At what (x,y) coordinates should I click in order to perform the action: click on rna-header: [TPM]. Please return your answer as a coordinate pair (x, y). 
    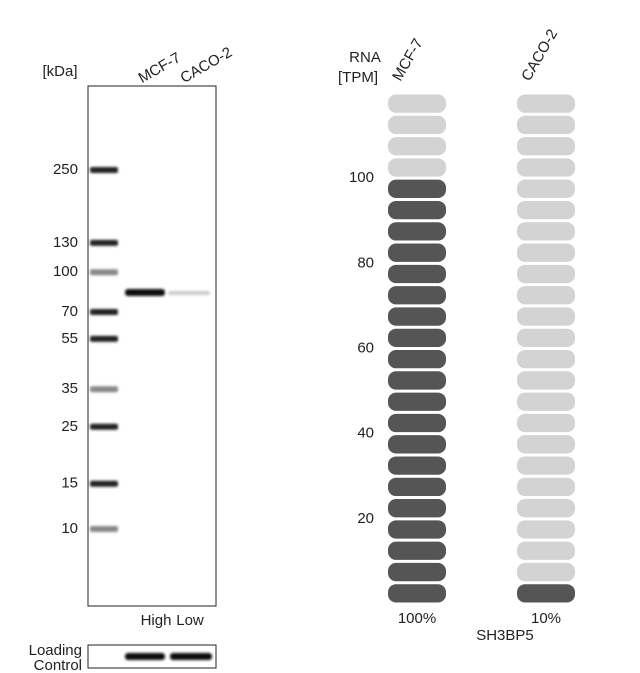
    Looking at the image, I should click on (358, 77).